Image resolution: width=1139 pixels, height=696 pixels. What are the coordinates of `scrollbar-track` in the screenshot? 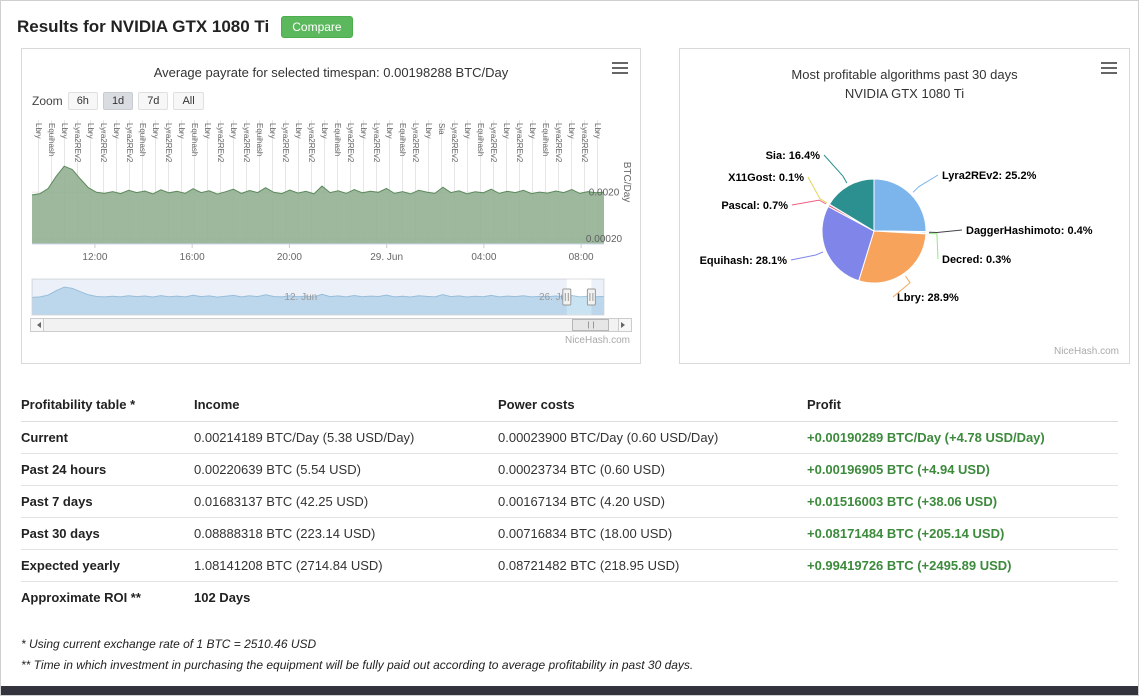 It's located at (331, 325).